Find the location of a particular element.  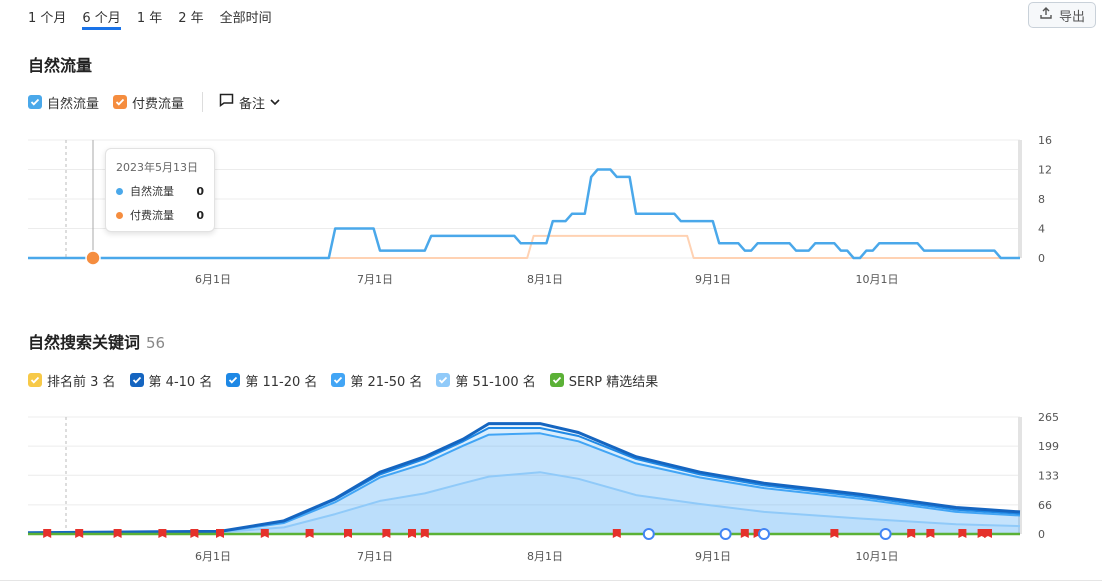

export-button: 导出 is located at coordinates (1062, 15).